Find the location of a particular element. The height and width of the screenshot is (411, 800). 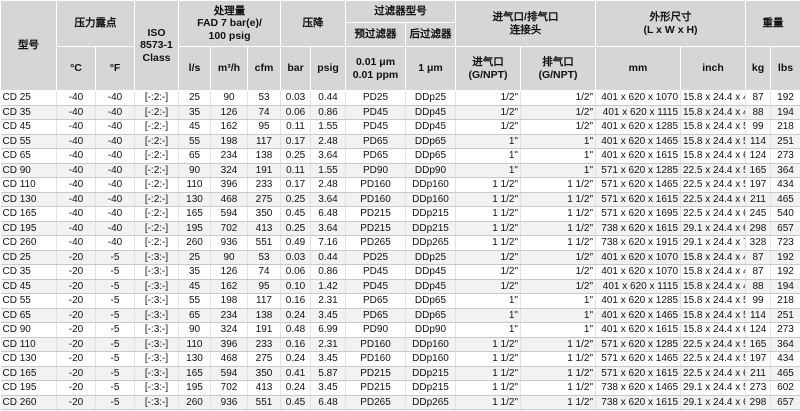

table-cell: 275 is located at coordinates (264, 199).